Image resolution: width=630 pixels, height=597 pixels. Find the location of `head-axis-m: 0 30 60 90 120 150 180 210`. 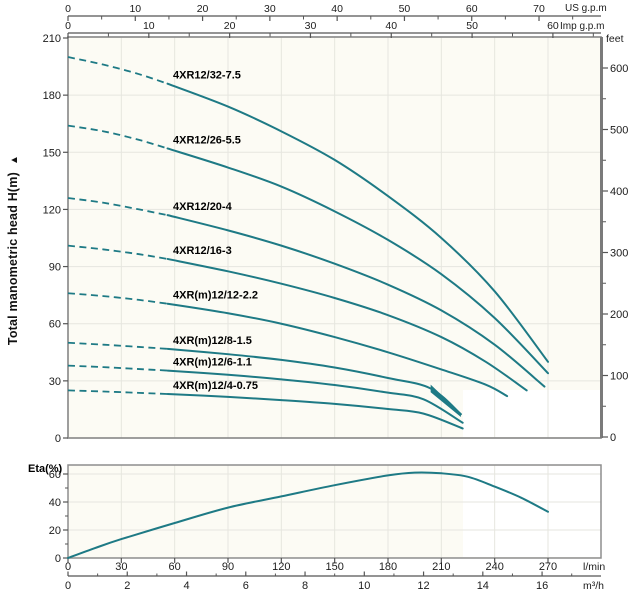

head-axis-m: 0 30 60 90 120 150 180 210 is located at coordinates (55, 239).